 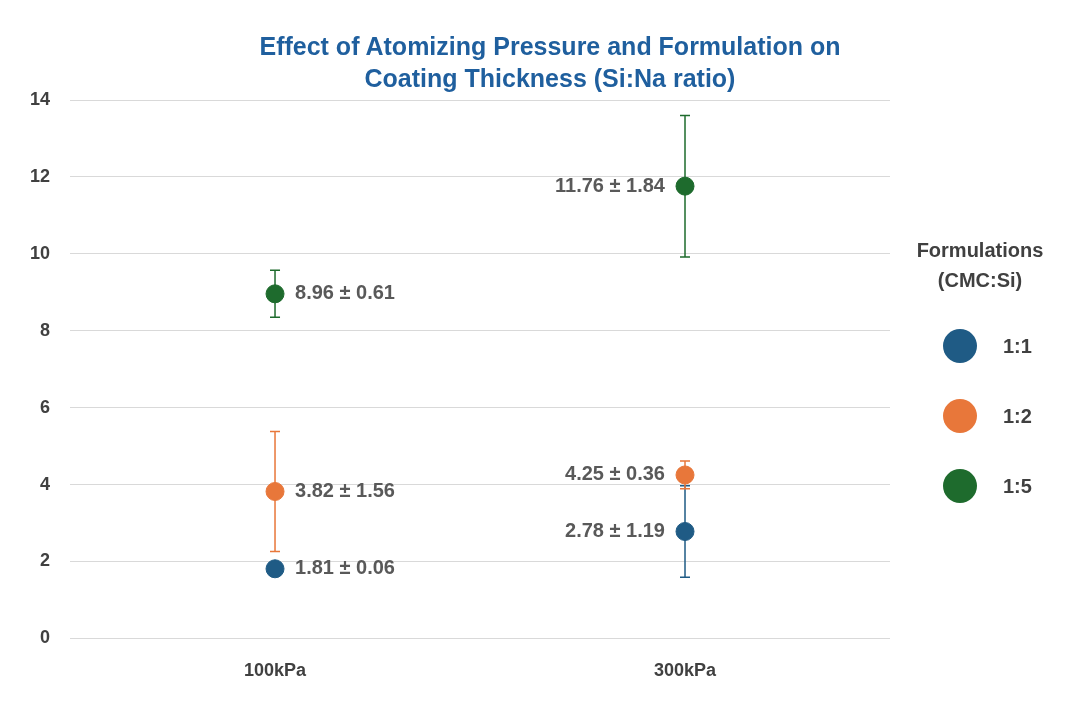 I want to click on y-tick-label: 12, so click(x=40, y=175).